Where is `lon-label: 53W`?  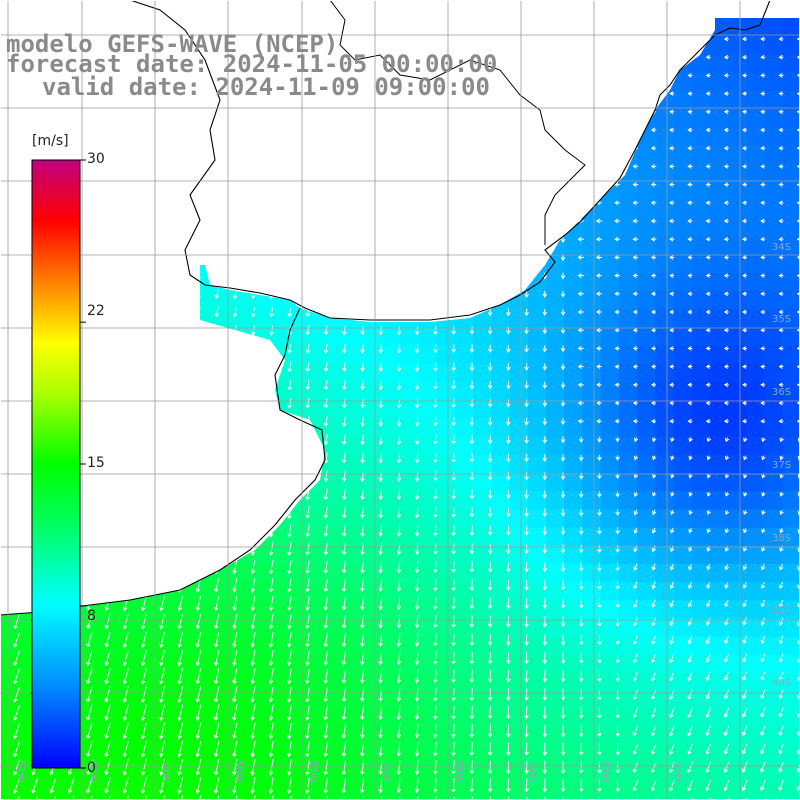 lon-label: 53W is located at coordinates (604, 771).